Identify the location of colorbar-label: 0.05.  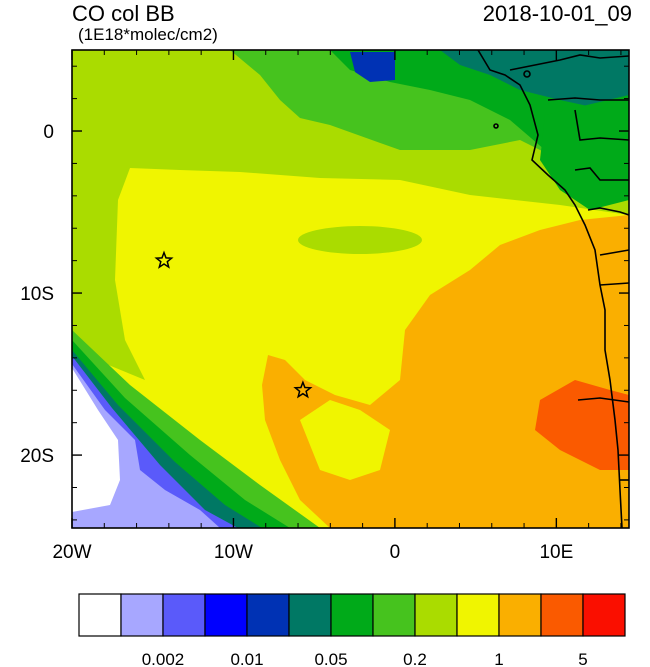
(330, 658).